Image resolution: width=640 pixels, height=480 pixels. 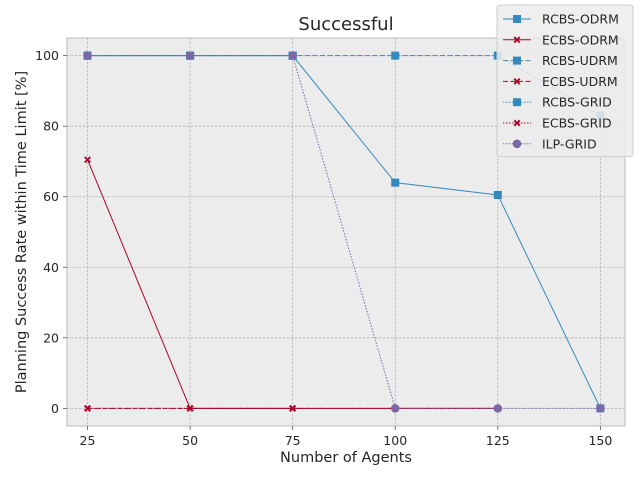 What do you see at coordinates (577, 102) in the screenshot?
I see `legend-label: RCBS-GRID` at bounding box center [577, 102].